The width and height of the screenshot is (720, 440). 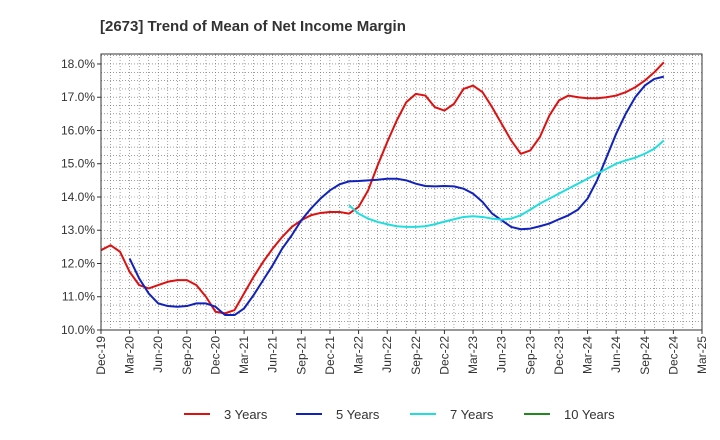 I want to click on x-tick-label: Dec-20, so click(x=215, y=355).